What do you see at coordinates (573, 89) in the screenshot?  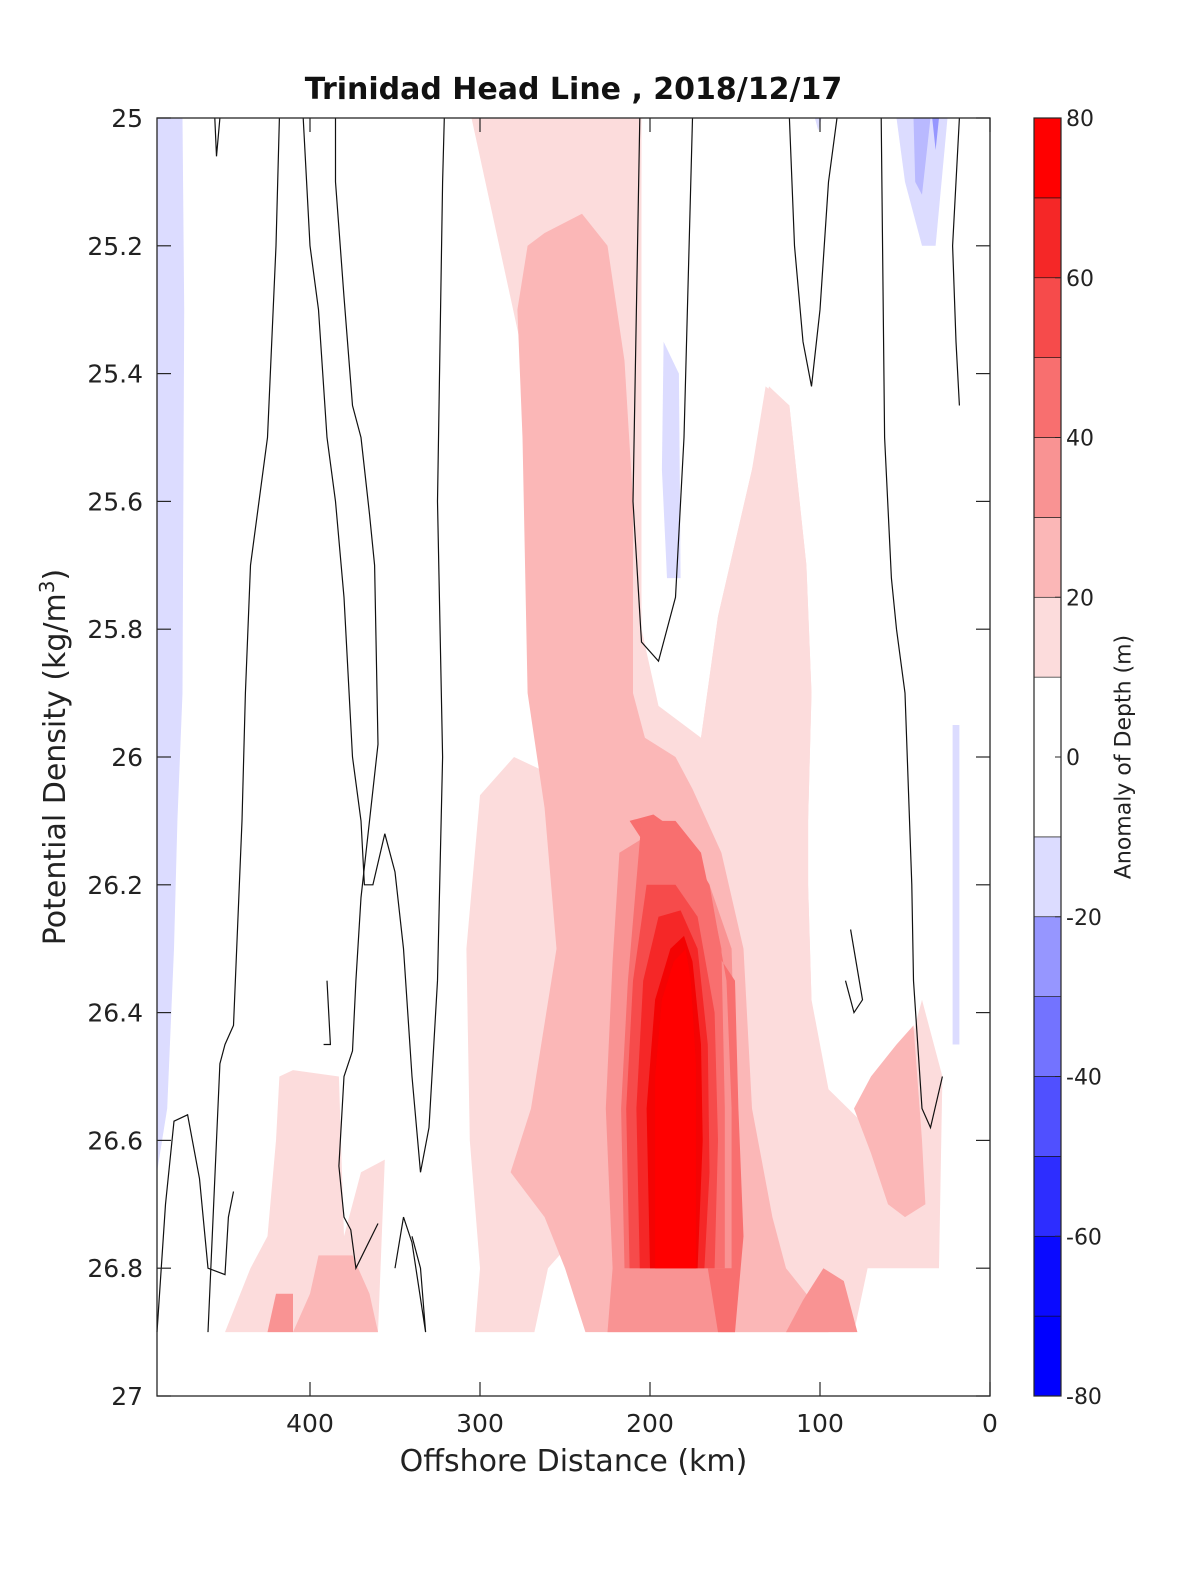 I see `chart-title: Trinidad Head Line , 2018/12/17` at bounding box center [573, 89].